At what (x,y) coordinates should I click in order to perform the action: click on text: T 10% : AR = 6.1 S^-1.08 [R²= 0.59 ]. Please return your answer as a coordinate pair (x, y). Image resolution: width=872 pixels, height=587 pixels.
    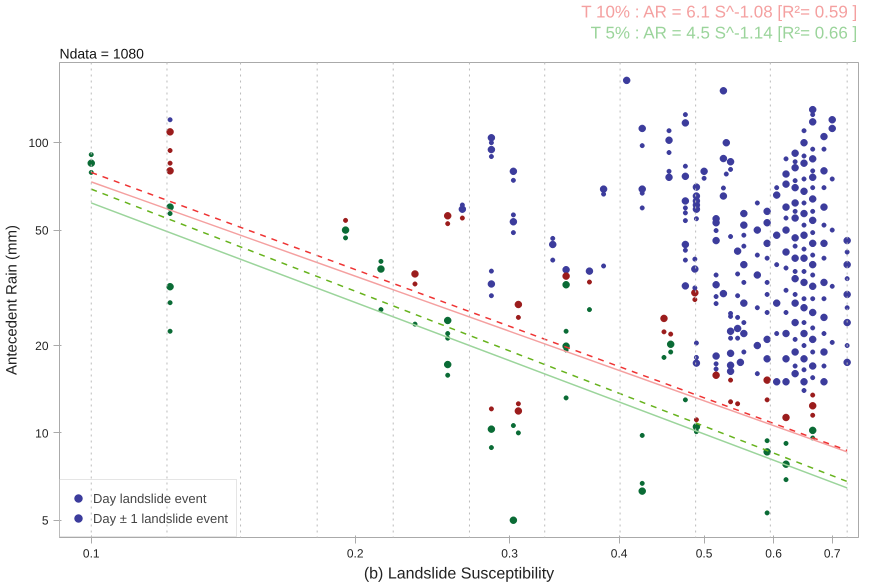
    Looking at the image, I should click on (719, 12).